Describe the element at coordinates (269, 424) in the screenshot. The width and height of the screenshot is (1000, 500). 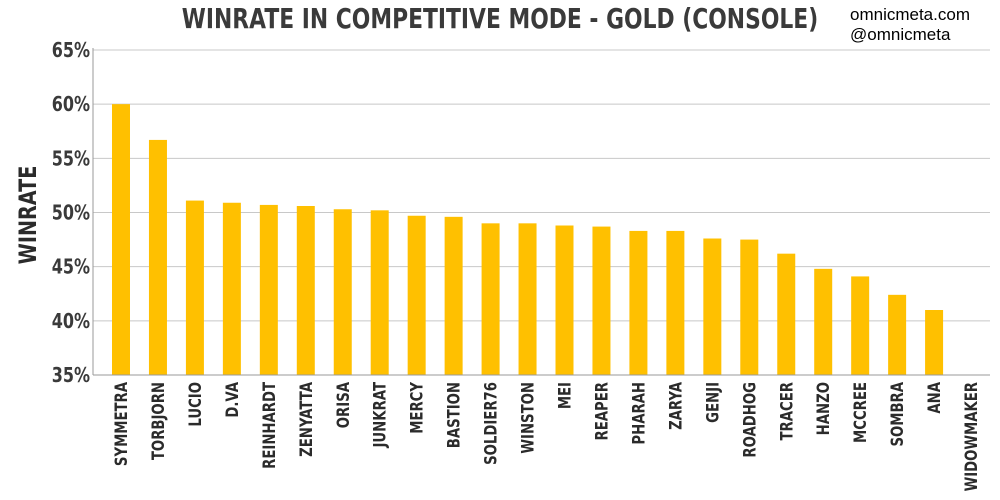
I see `x-tick-label: REINHARDT` at that location.